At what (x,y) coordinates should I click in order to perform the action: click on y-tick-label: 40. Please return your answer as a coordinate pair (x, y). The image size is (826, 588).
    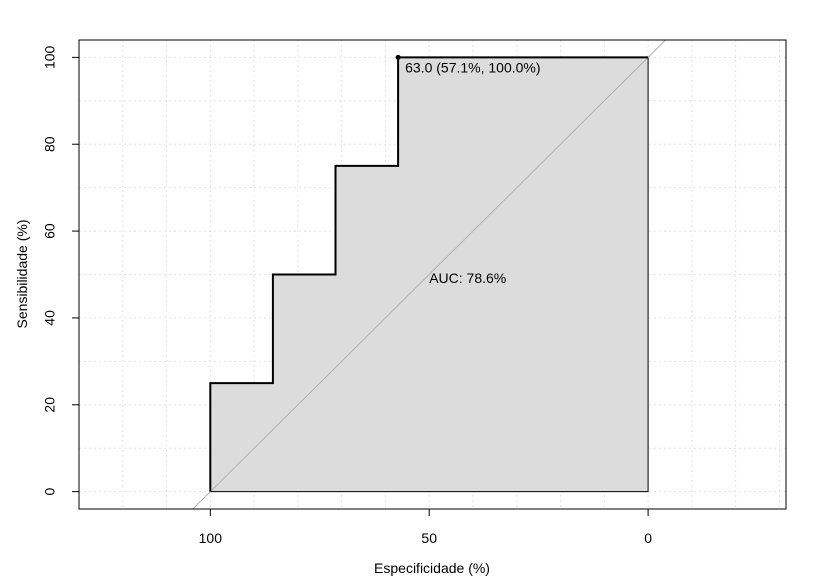
    Looking at the image, I should click on (50, 318).